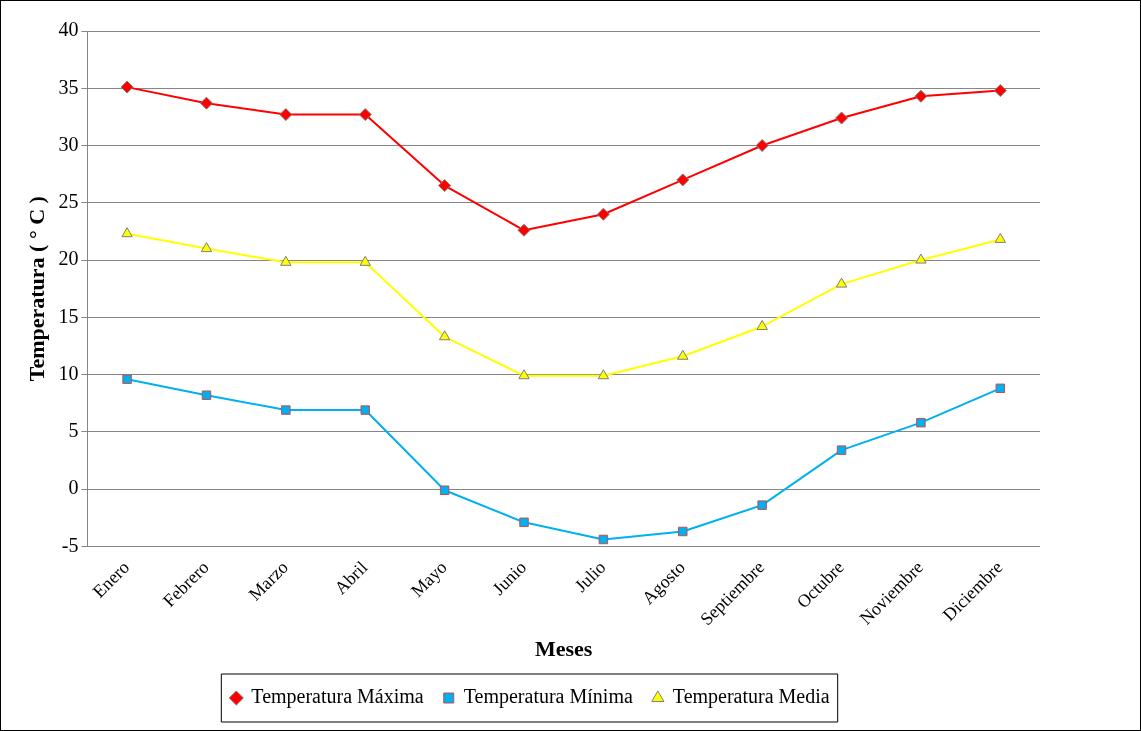  I want to click on y-tick-label: 20, so click(68, 258).